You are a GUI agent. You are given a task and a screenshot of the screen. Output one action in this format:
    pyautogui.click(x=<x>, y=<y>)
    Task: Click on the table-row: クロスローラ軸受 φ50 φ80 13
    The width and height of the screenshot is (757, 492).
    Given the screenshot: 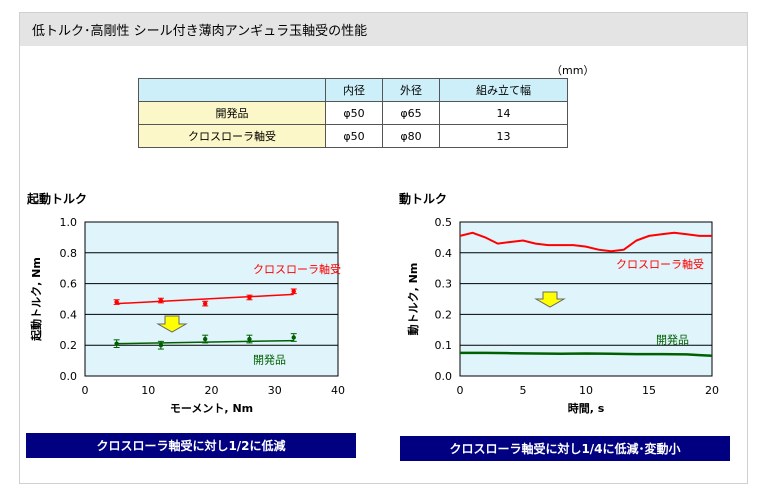 What is the action you would take?
    pyautogui.click(x=353, y=136)
    